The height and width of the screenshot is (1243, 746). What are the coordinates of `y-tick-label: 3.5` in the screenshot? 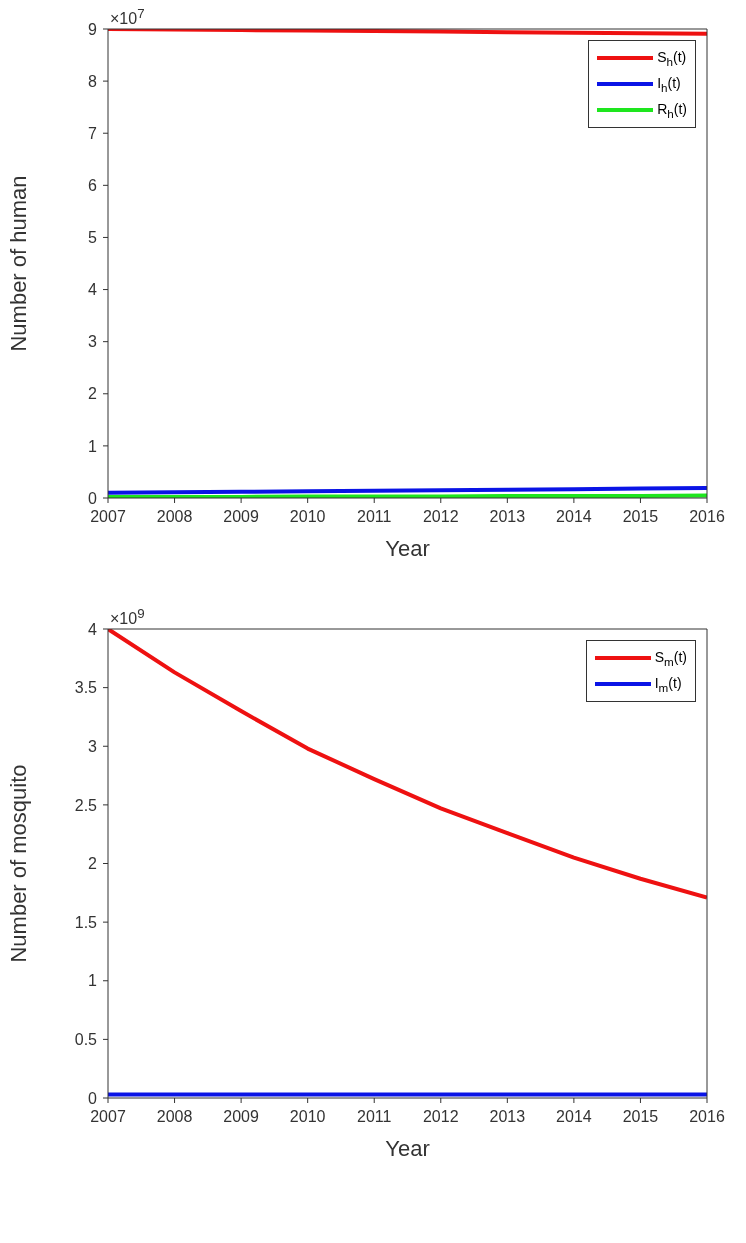 It's located at (86, 688).